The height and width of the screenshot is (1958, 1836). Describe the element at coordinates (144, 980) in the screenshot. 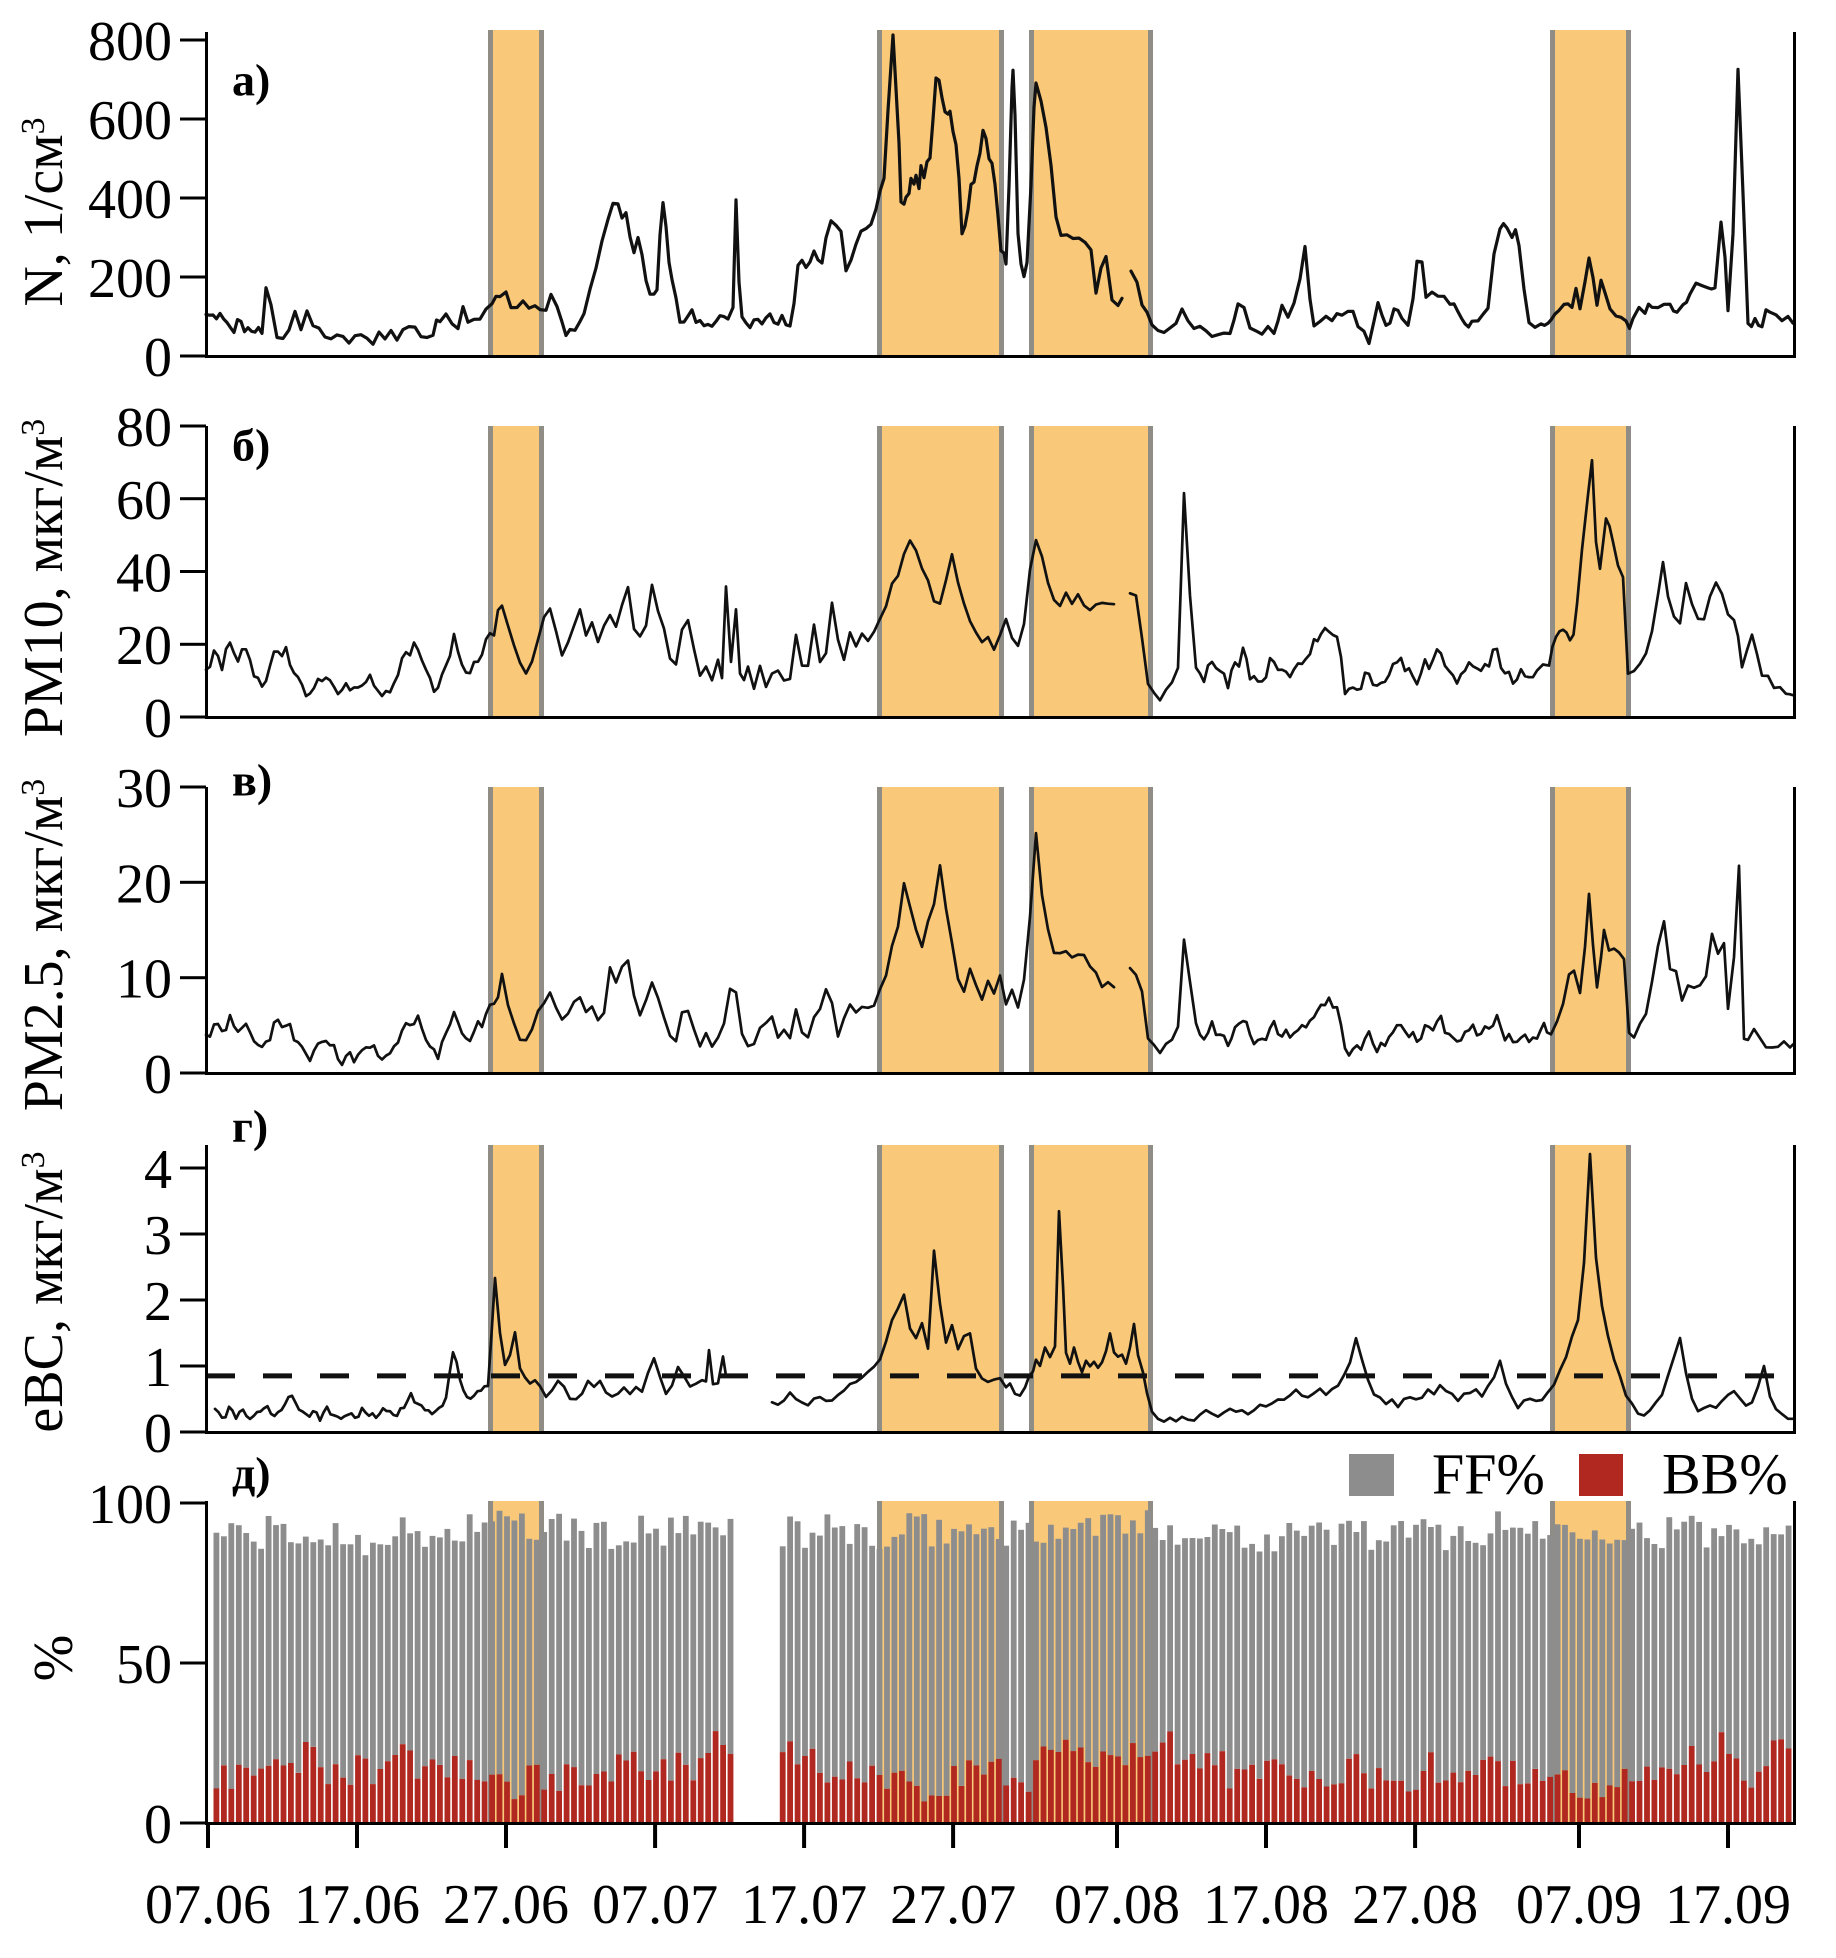

I see `svg-text: 10` at that location.